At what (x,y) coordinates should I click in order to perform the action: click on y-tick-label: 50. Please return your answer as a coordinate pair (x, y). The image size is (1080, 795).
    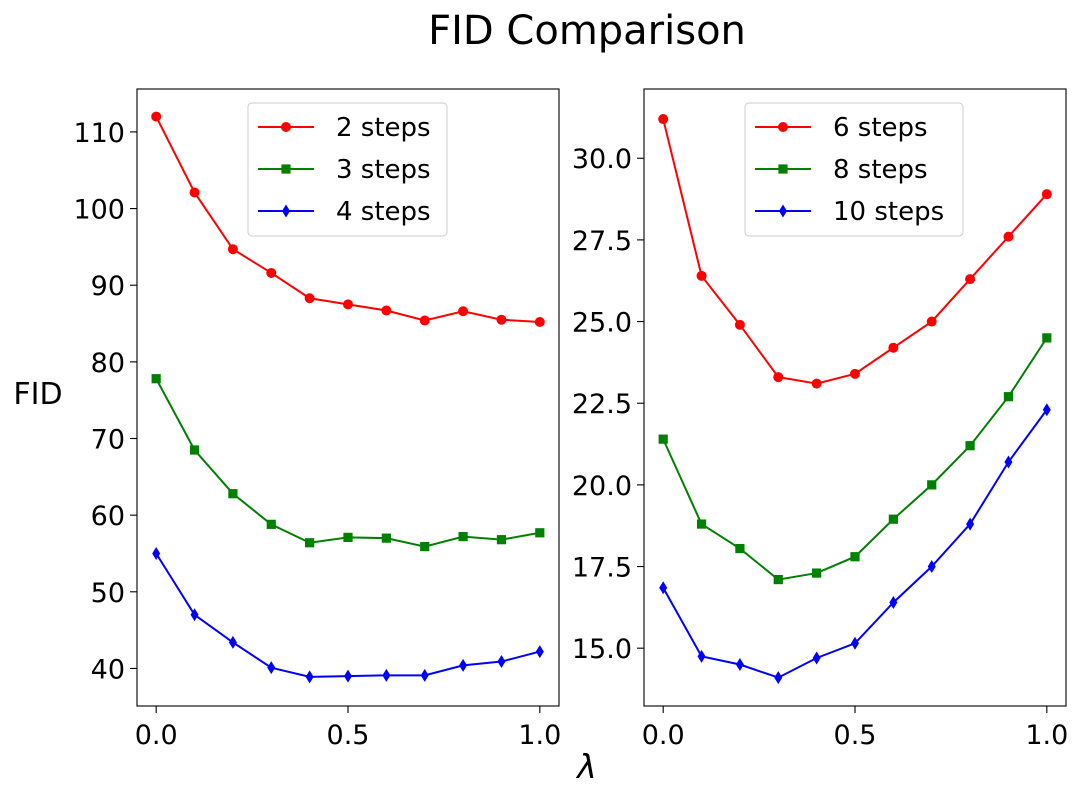
    Looking at the image, I should click on (108, 593).